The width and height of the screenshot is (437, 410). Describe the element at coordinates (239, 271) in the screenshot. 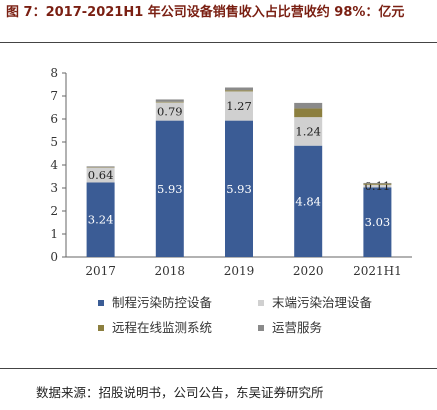

I see `x-tick-label: 2019` at that location.